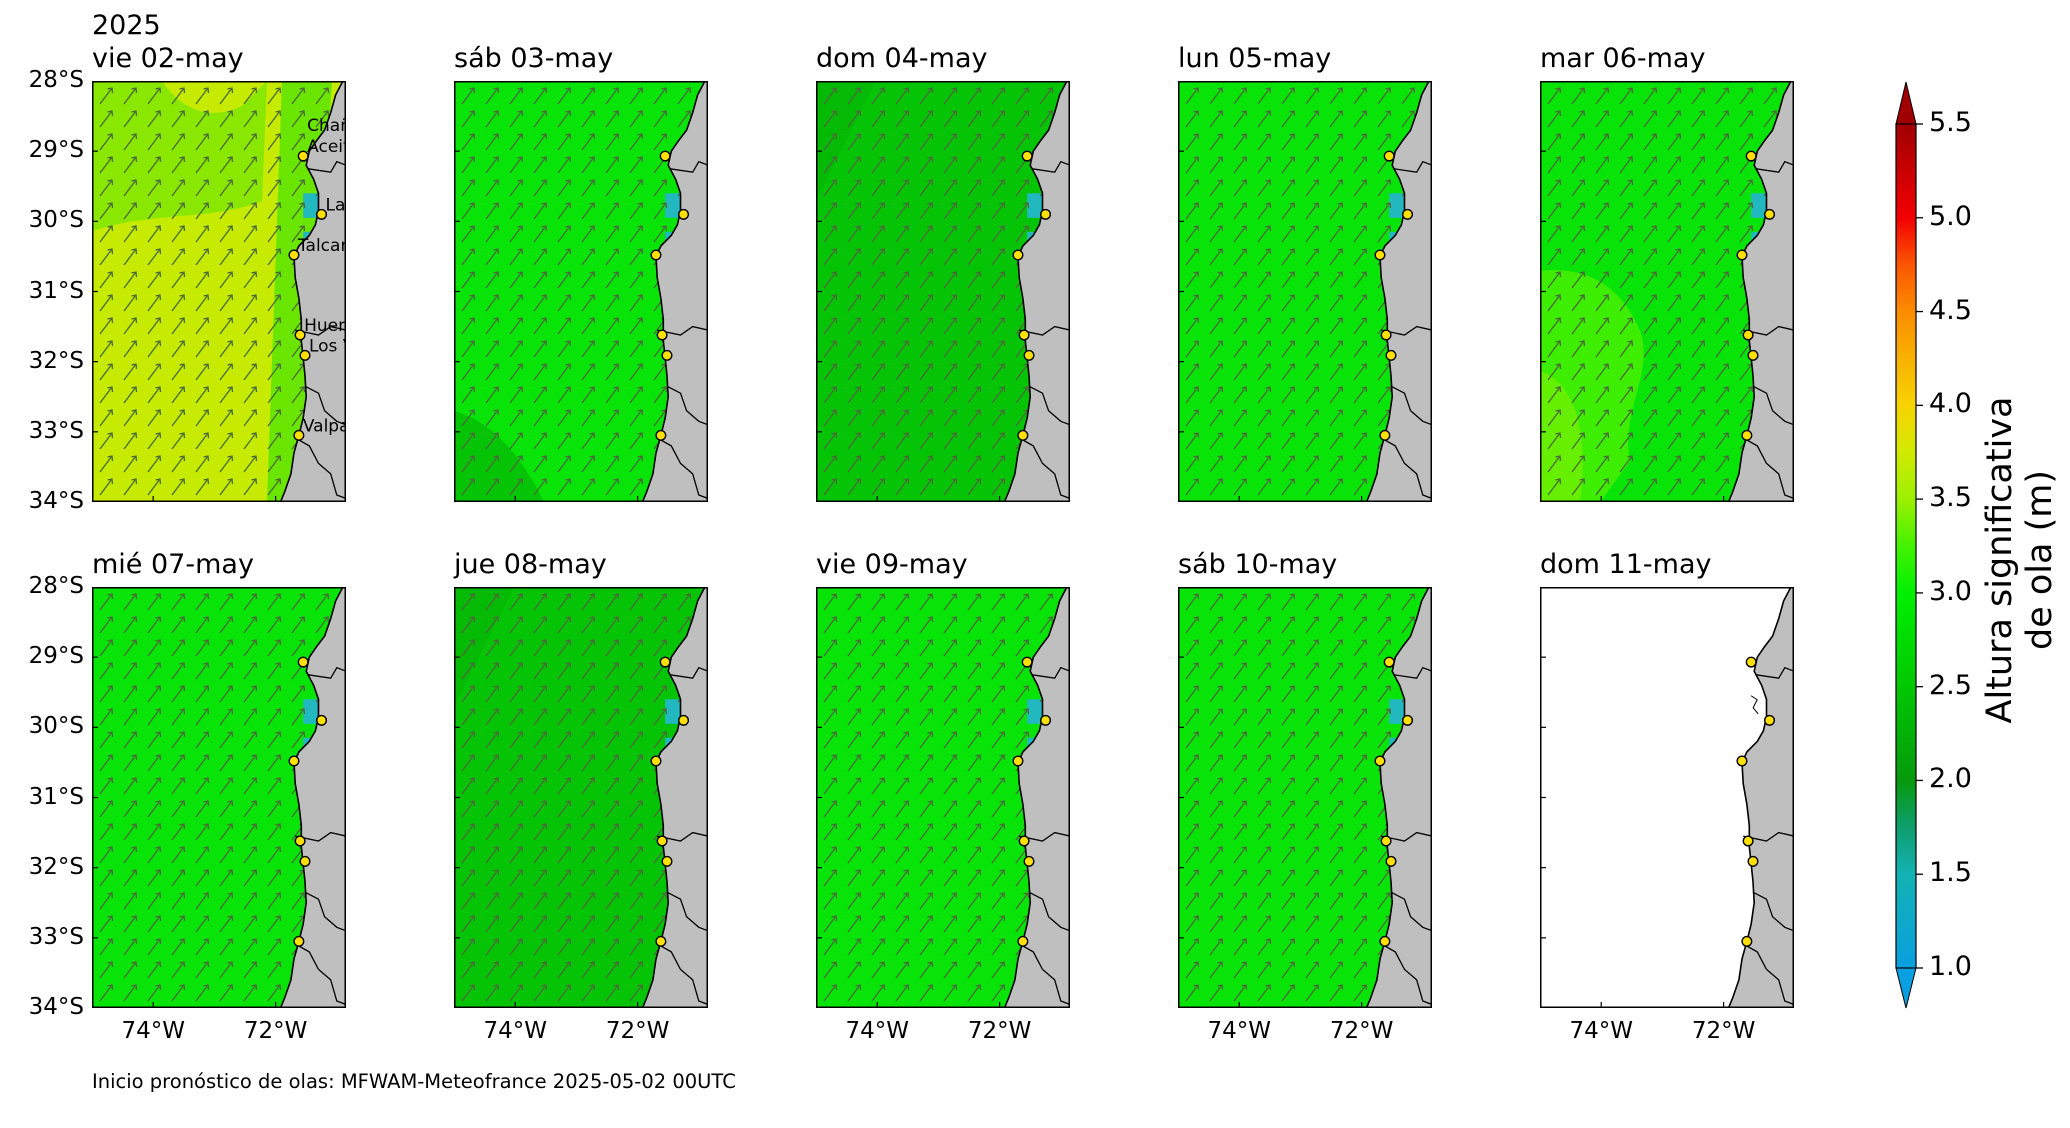 This screenshot has height=1128, width=2070. What do you see at coordinates (892, 564) in the screenshot?
I see `panel-date-title: vie 09-may` at bounding box center [892, 564].